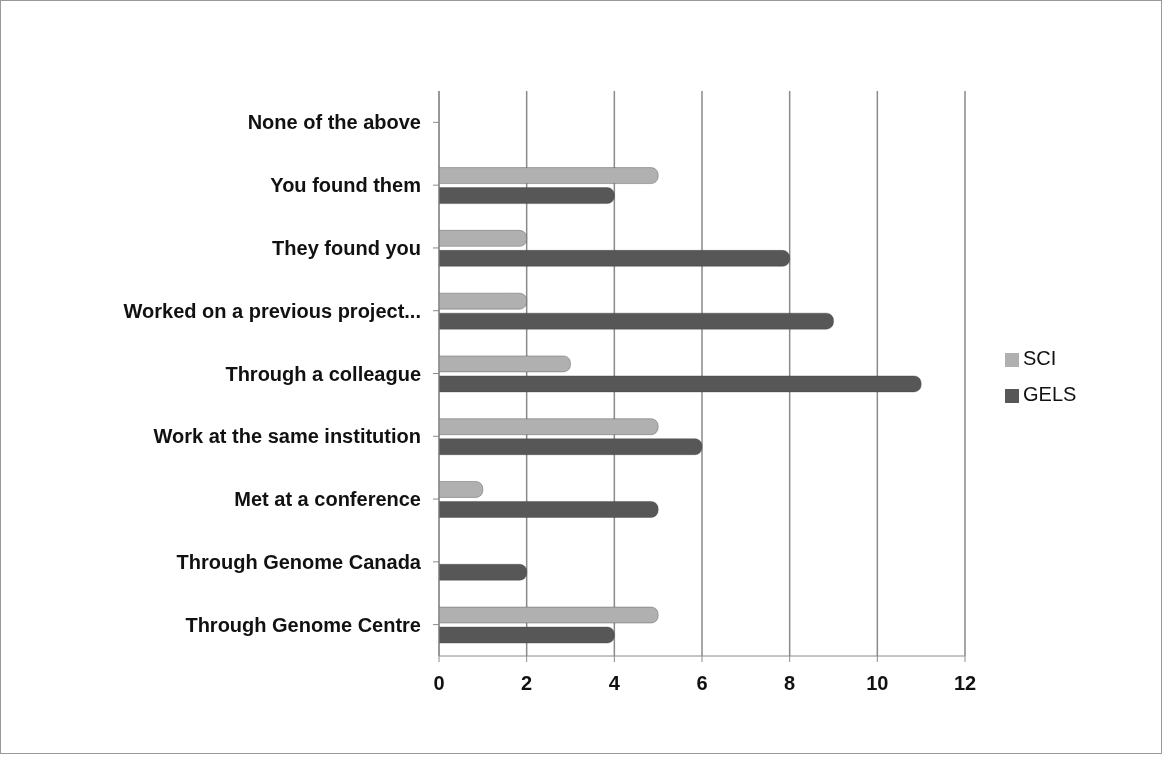  What do you see at coordinates (346, 248) in the screenshot?
I see `y-tick-label: They found you` at bounding box center [346, 248].